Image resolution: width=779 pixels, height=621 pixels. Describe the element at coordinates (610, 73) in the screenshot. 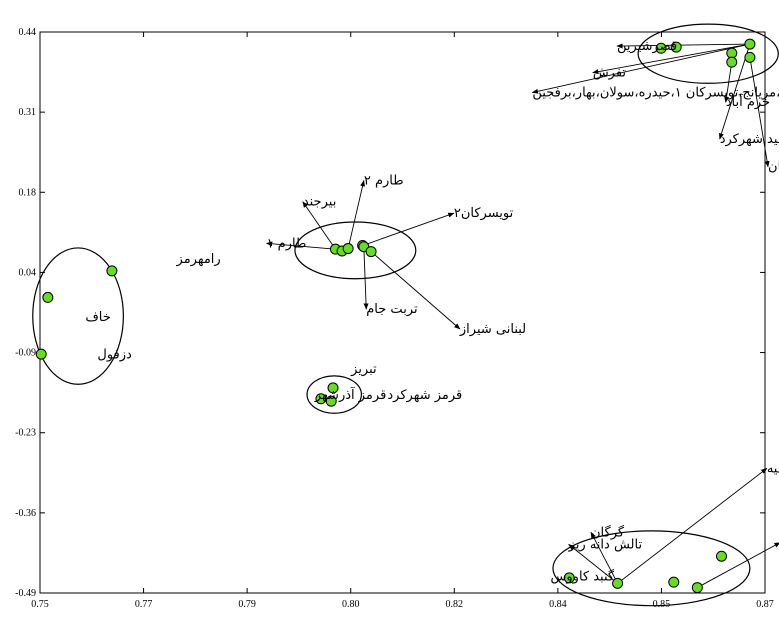

I see `tafresh-label: تفرش` at that location.